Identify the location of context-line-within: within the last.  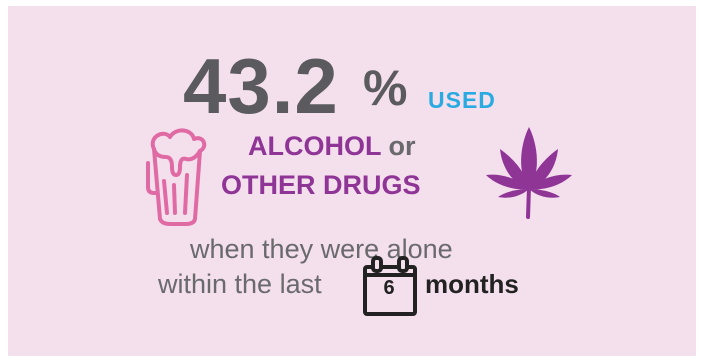
(240, 284).